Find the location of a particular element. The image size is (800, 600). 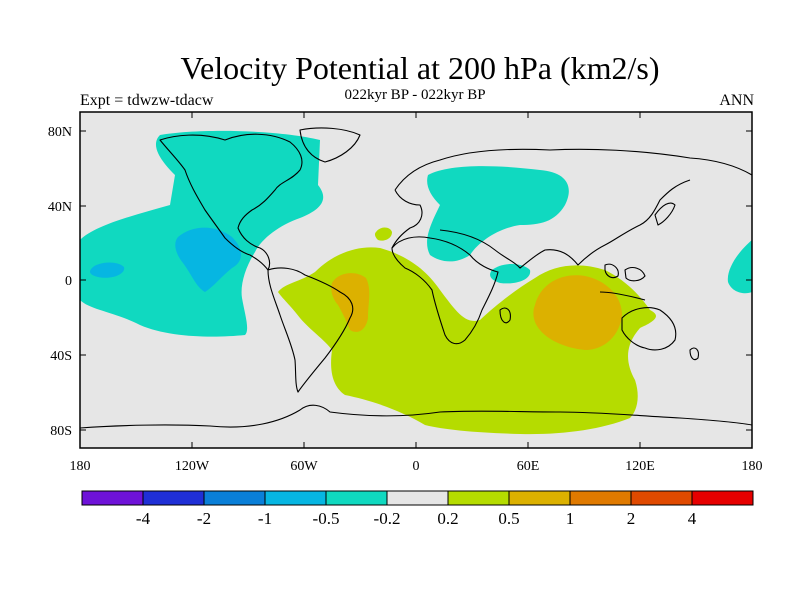

x-tick-label: 60W is located at coordinates (304, 466).